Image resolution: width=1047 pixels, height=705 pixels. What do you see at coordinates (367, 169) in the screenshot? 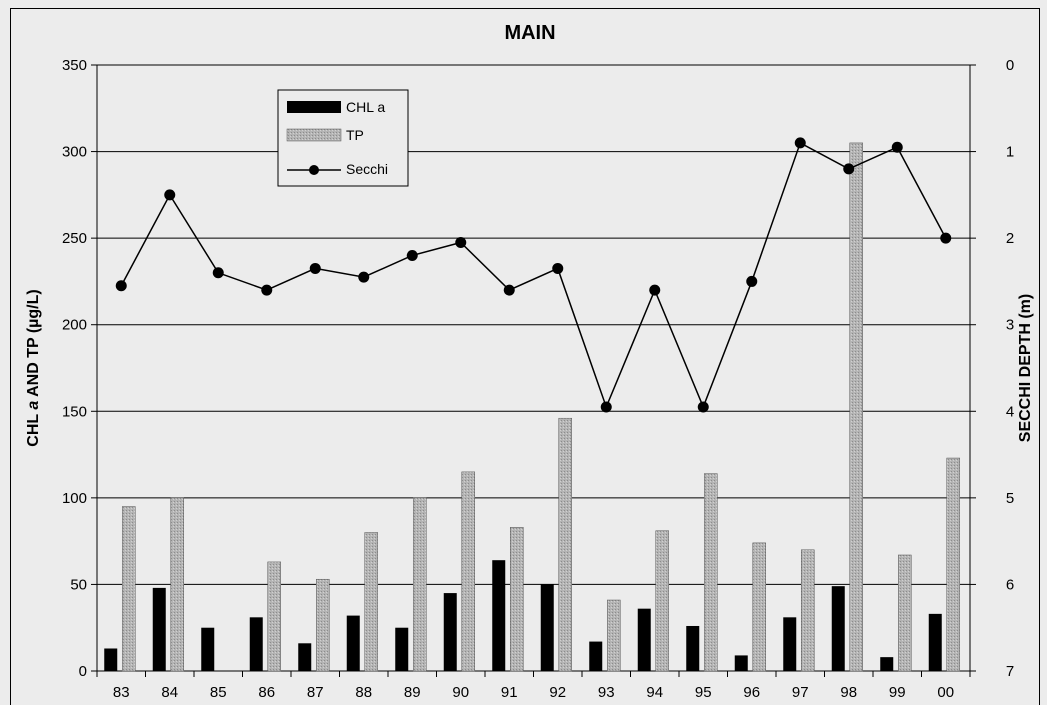
I see `legend-label-secchi: Secchi` at bounding box center [367, 169].